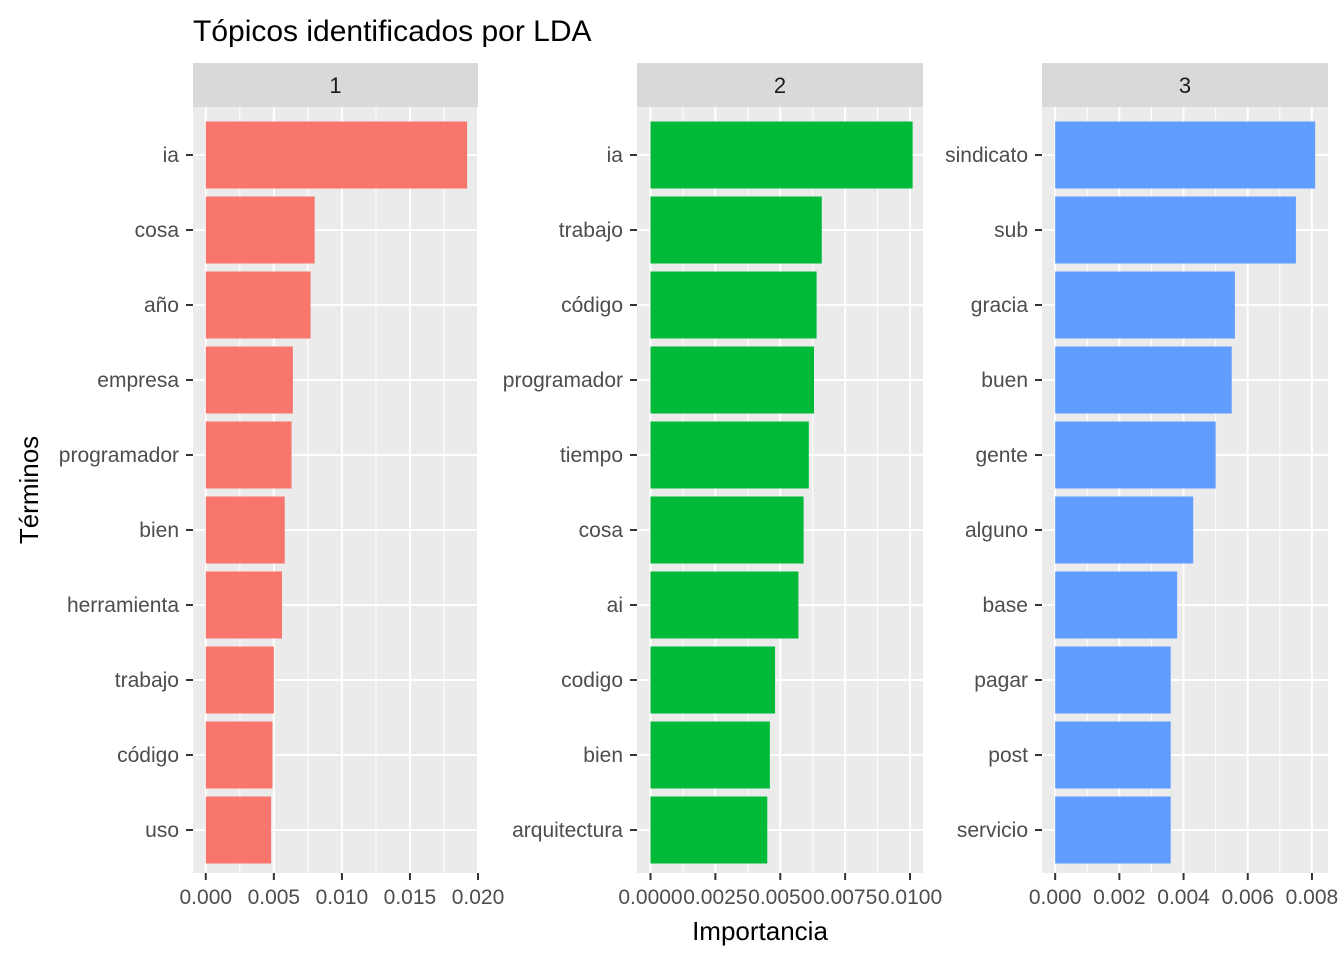 The width and height of the screenshot is (1344, 965). I want to click on x-tick-label: 0.0050, so click(780, 897).